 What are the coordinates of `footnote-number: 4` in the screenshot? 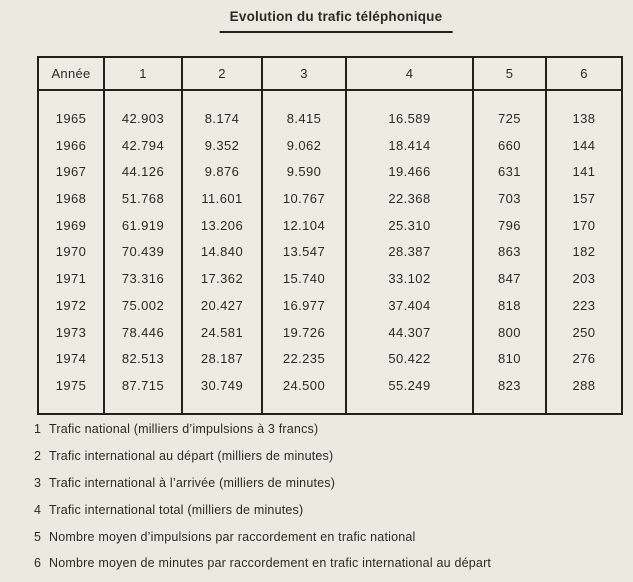 It's located at (38, 509).